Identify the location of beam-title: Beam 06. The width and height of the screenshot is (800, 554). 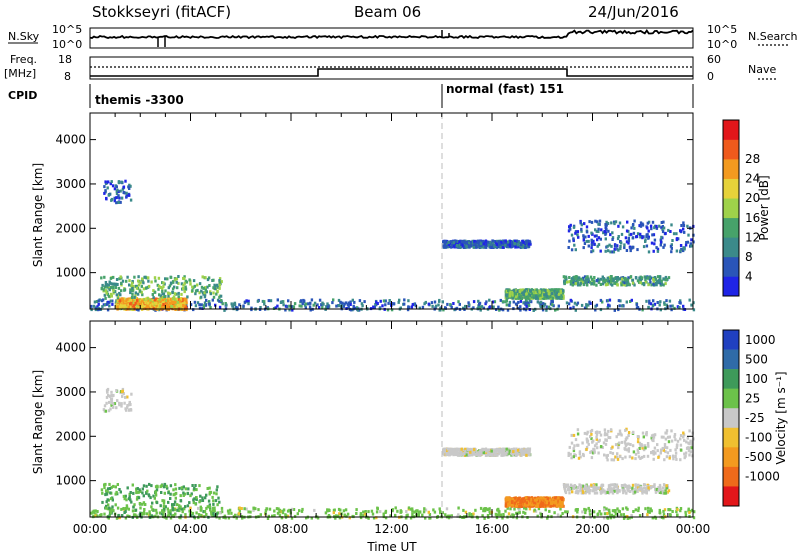
(387, 12).